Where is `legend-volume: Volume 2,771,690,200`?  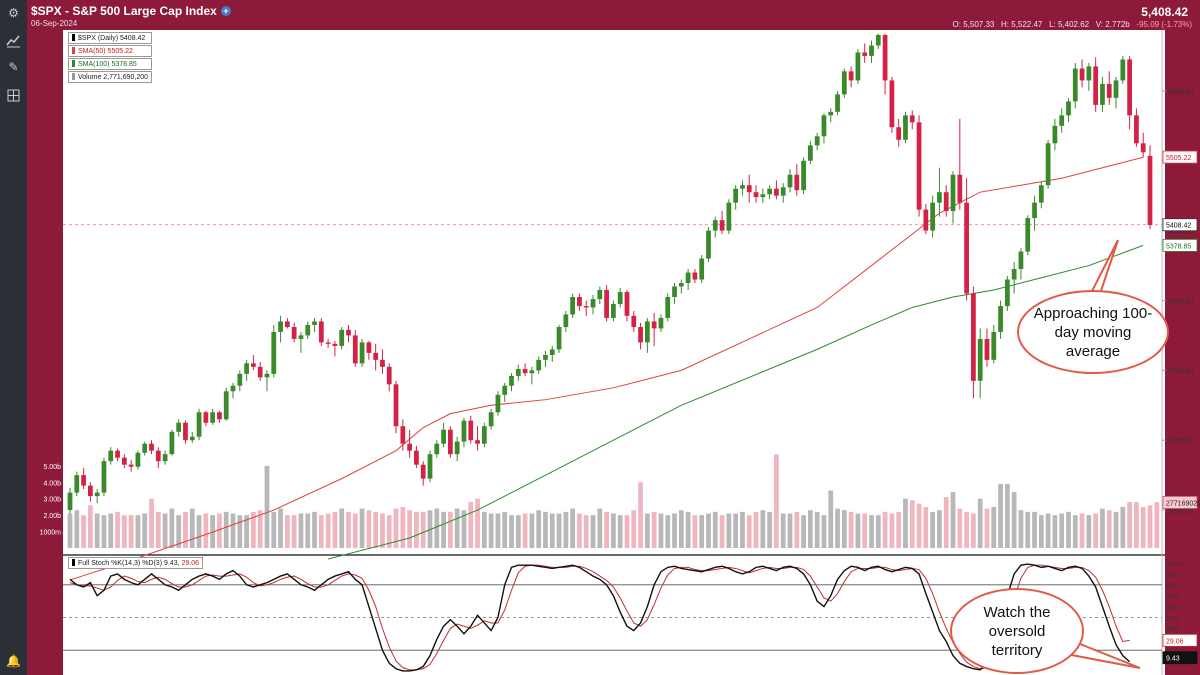
legend-volume: Volume 2,771,690,200 is located at coordinates (110, 77).